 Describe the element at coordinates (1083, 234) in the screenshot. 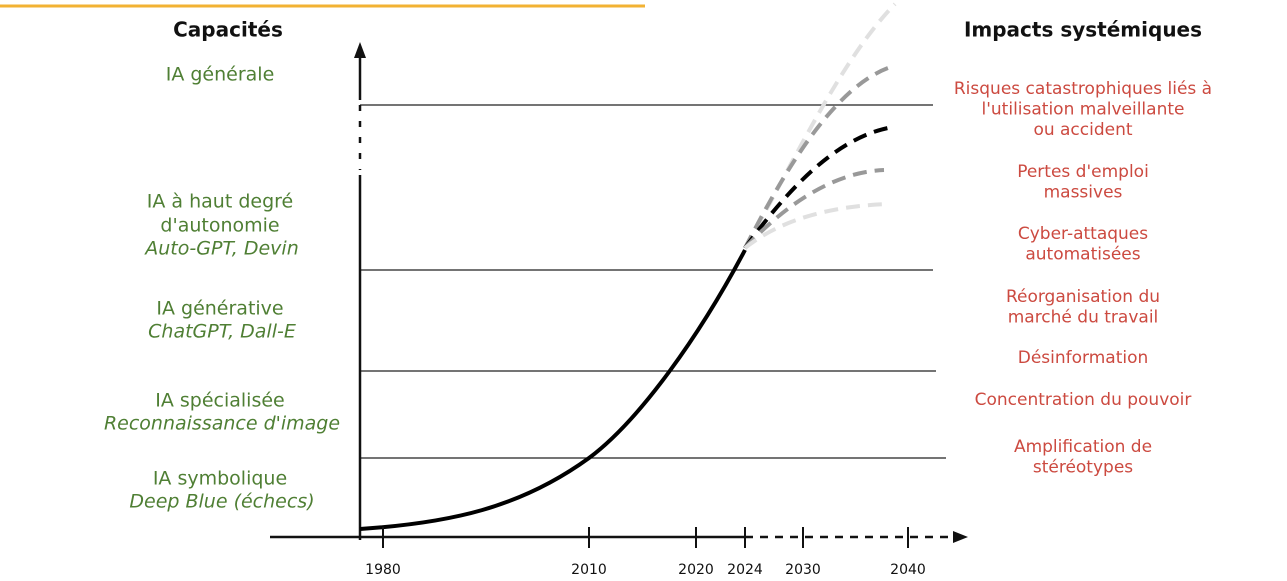

I see `impact-label: Cyber-attaques` at that location.